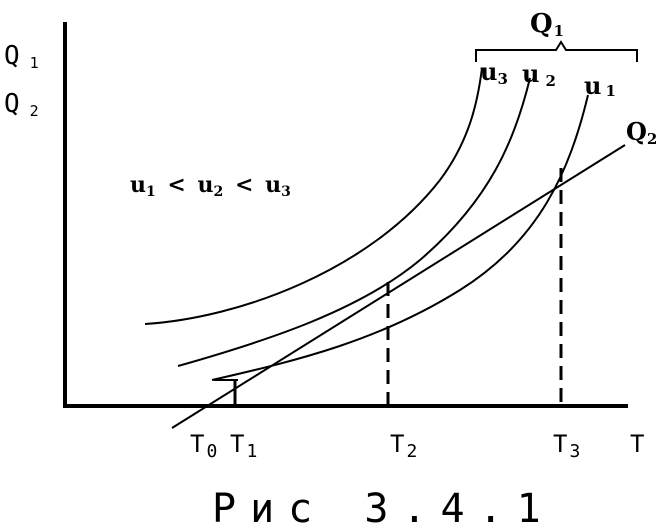 This screenshot has width=662, height=527. What do you see at coordinates (494, 72) in the screenshot?
I see `curve-label-u3: u3` at bounding box center [494, 72].